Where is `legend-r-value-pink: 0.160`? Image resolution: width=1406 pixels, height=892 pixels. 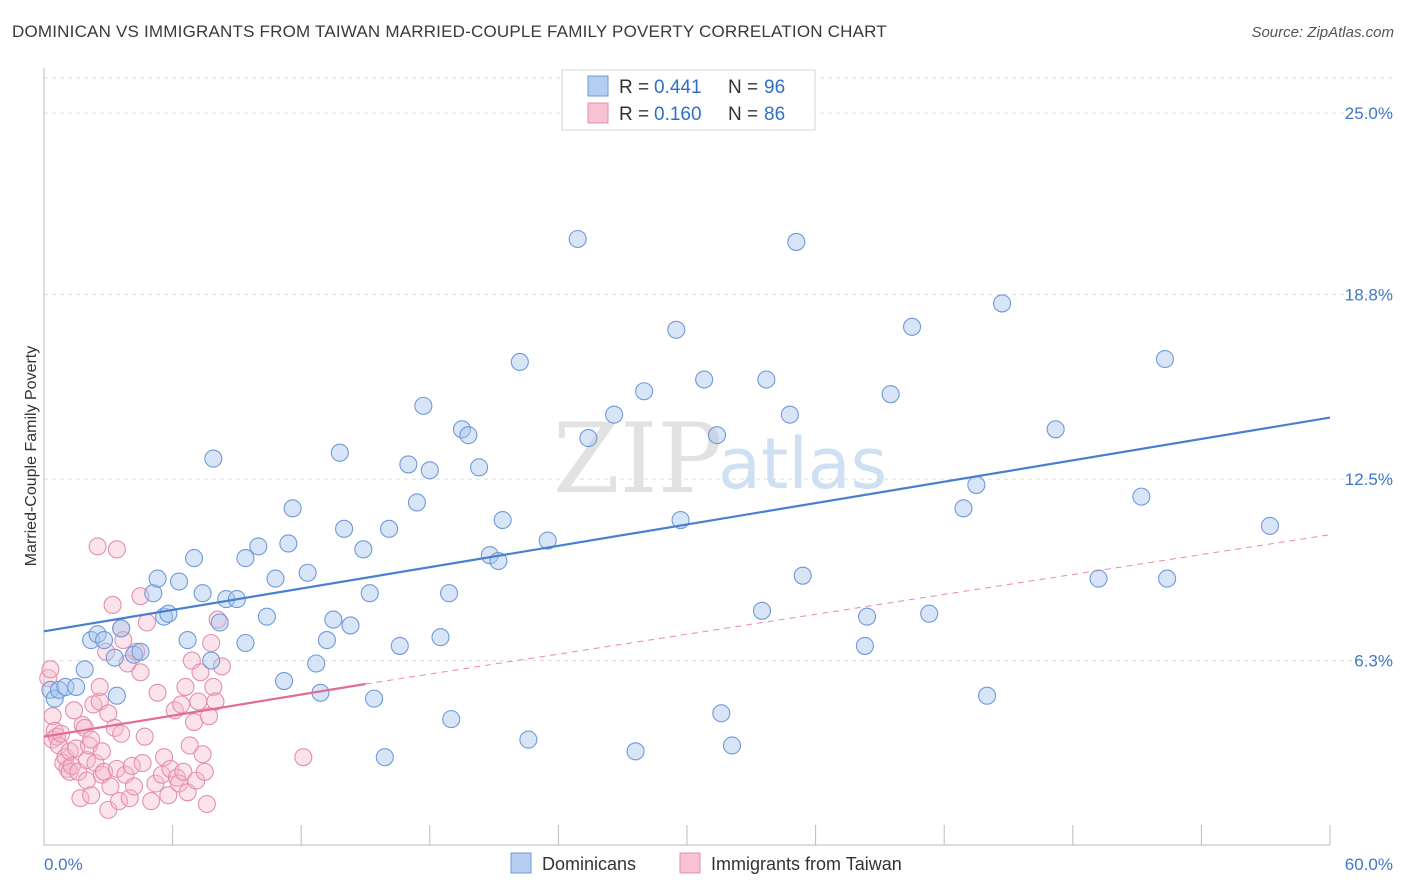
legend-r-value-pink: 0.160 is located at coordinates (678, 114).